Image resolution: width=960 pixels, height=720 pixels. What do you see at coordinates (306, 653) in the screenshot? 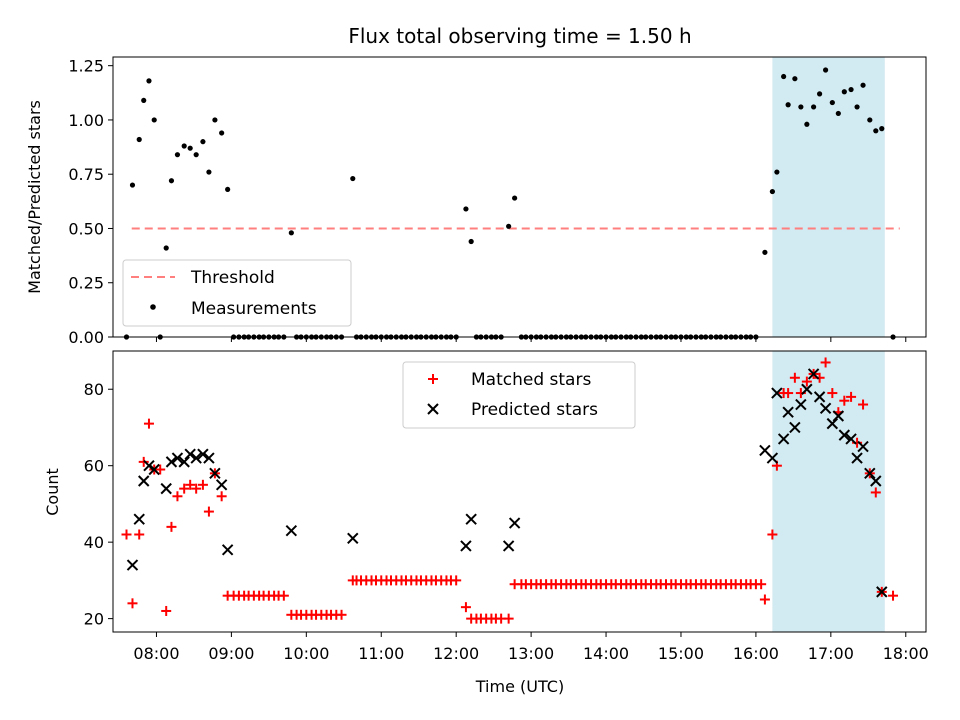
I see `x-tick-label: 10:00` at bounding box center [306, 653].